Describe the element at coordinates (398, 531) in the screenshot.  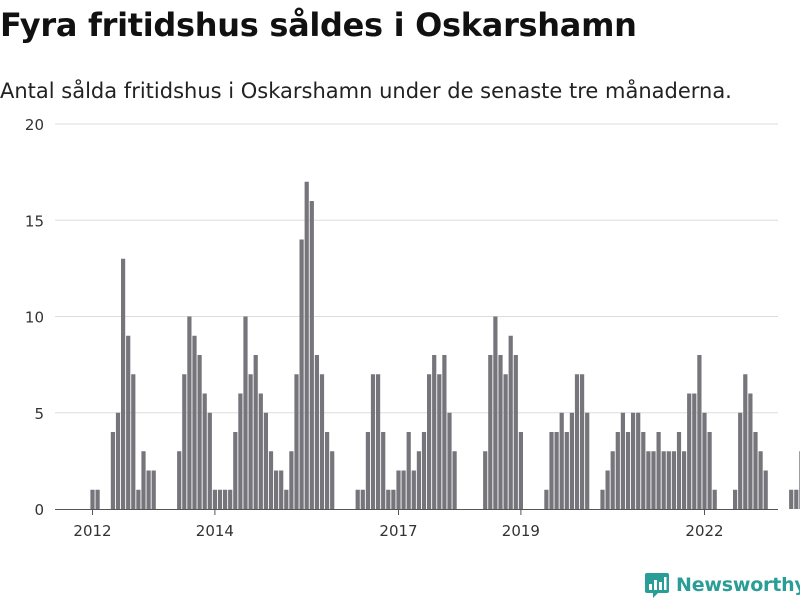
I see `x-tick-label: 2017` at that location.